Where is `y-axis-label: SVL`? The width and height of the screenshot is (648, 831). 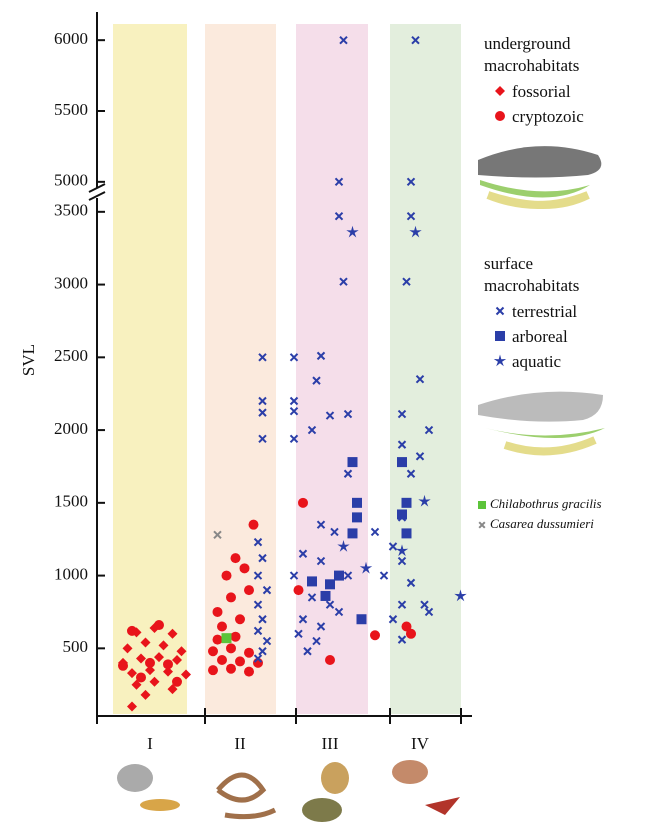
y-axis-label: SVL is located at coordinates (28, 360).